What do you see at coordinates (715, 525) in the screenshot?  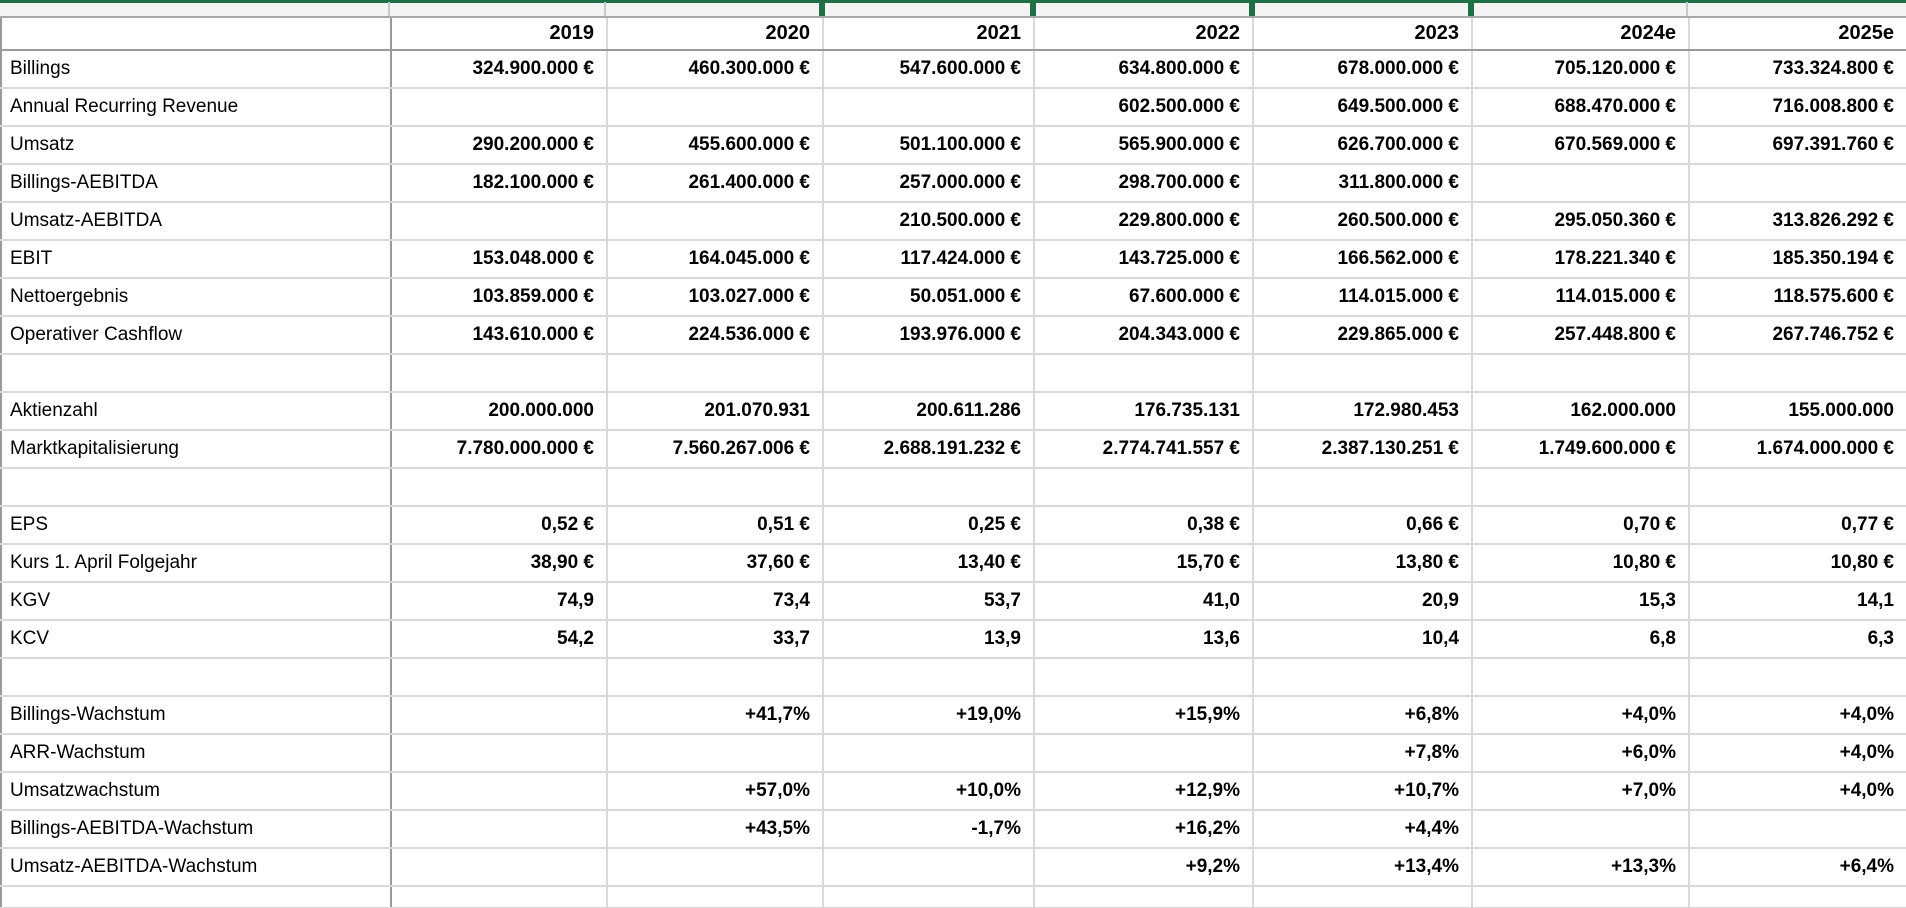 I see `value-cell: 0,51 €` at bounding box center [715, 525].